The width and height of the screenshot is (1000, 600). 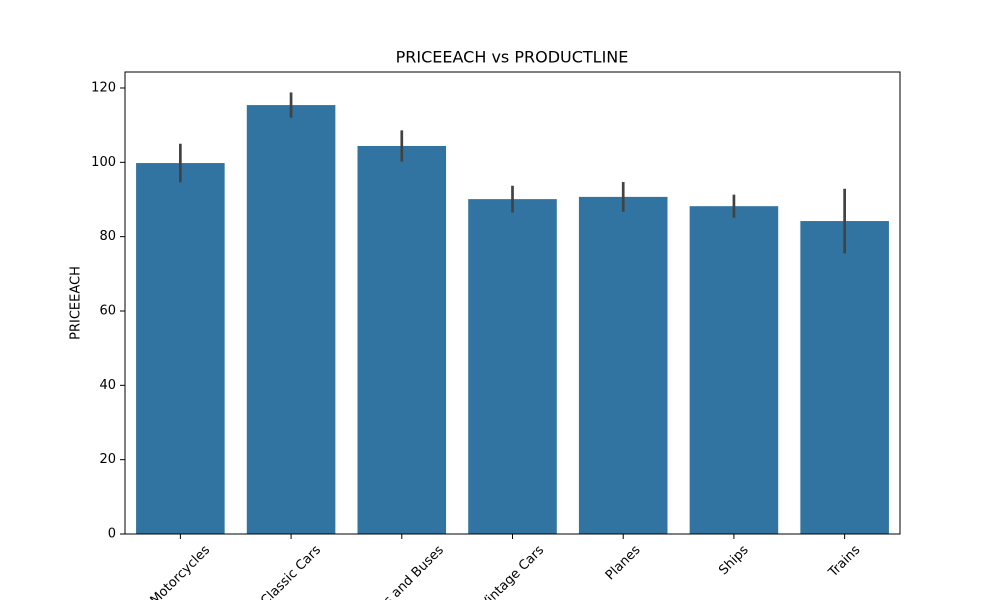 What do you see at coordinates (112, 534) in the screenshot?
I see `y-tick-label: 0` at bounding box center [112, 534].